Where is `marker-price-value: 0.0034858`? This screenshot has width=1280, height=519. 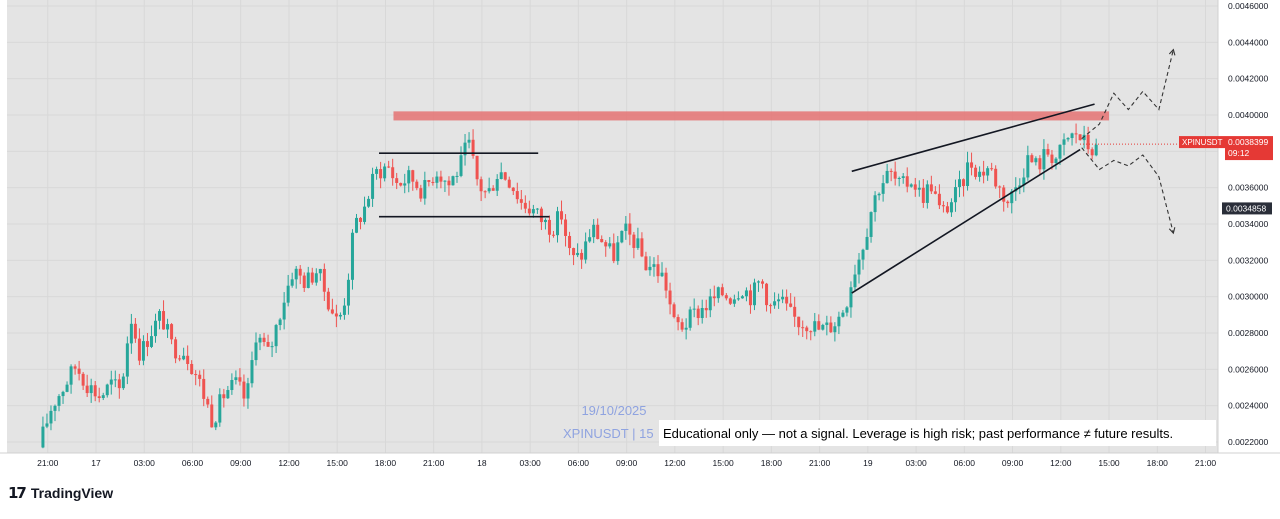
marker-price-value: 0.0034858 is located at coordinates (1246, 208).